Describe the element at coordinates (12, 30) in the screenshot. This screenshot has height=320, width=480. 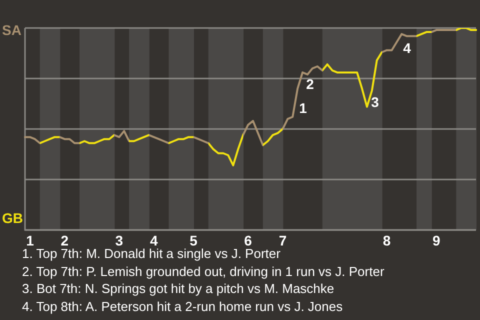
I see `text: SA` at that location.